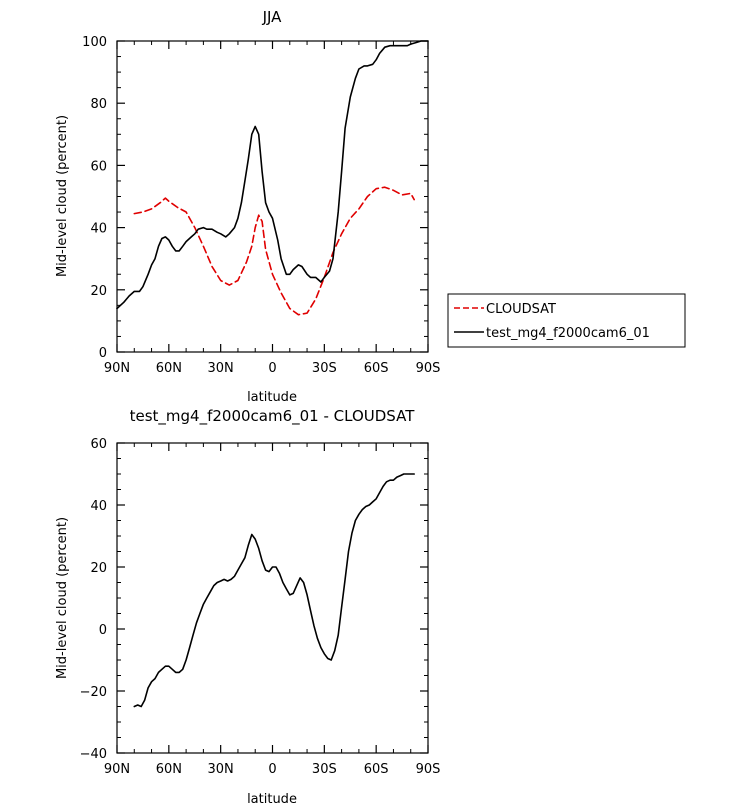 The width and height of the screenshot is (732, 808). I want to click on bottom-chart-series-group, so click(274, 590).